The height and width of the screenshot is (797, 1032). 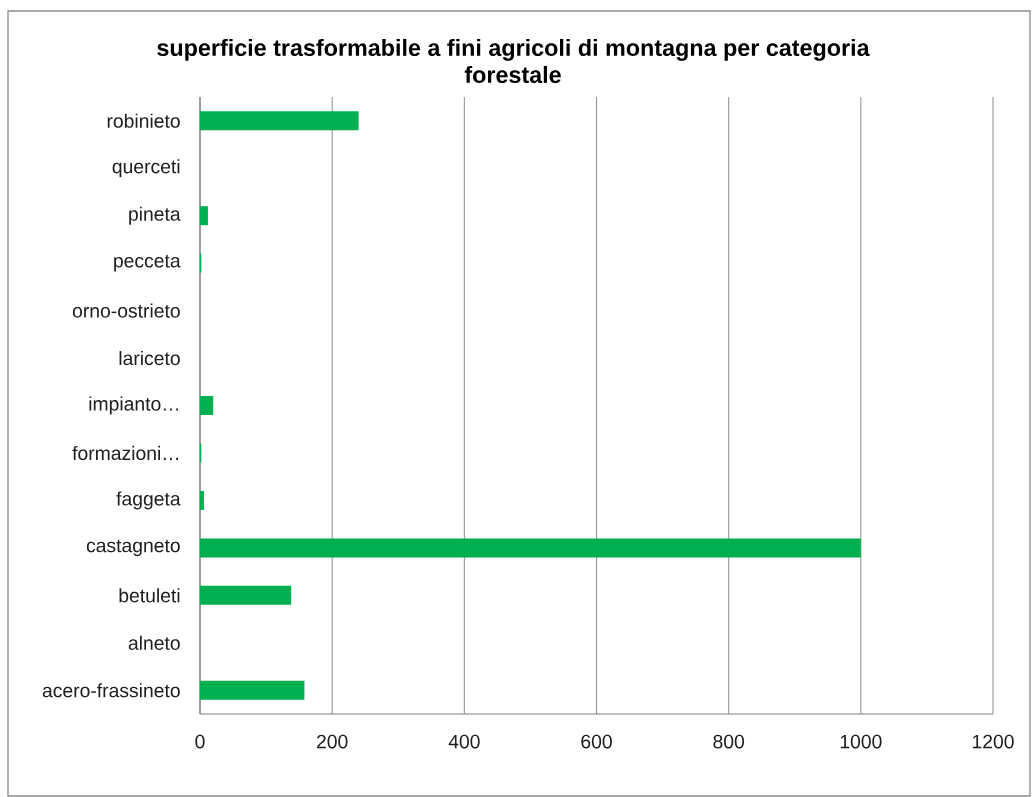 I want to click on y-tick-label: acero-frassineto, so click(x=111, y=690).